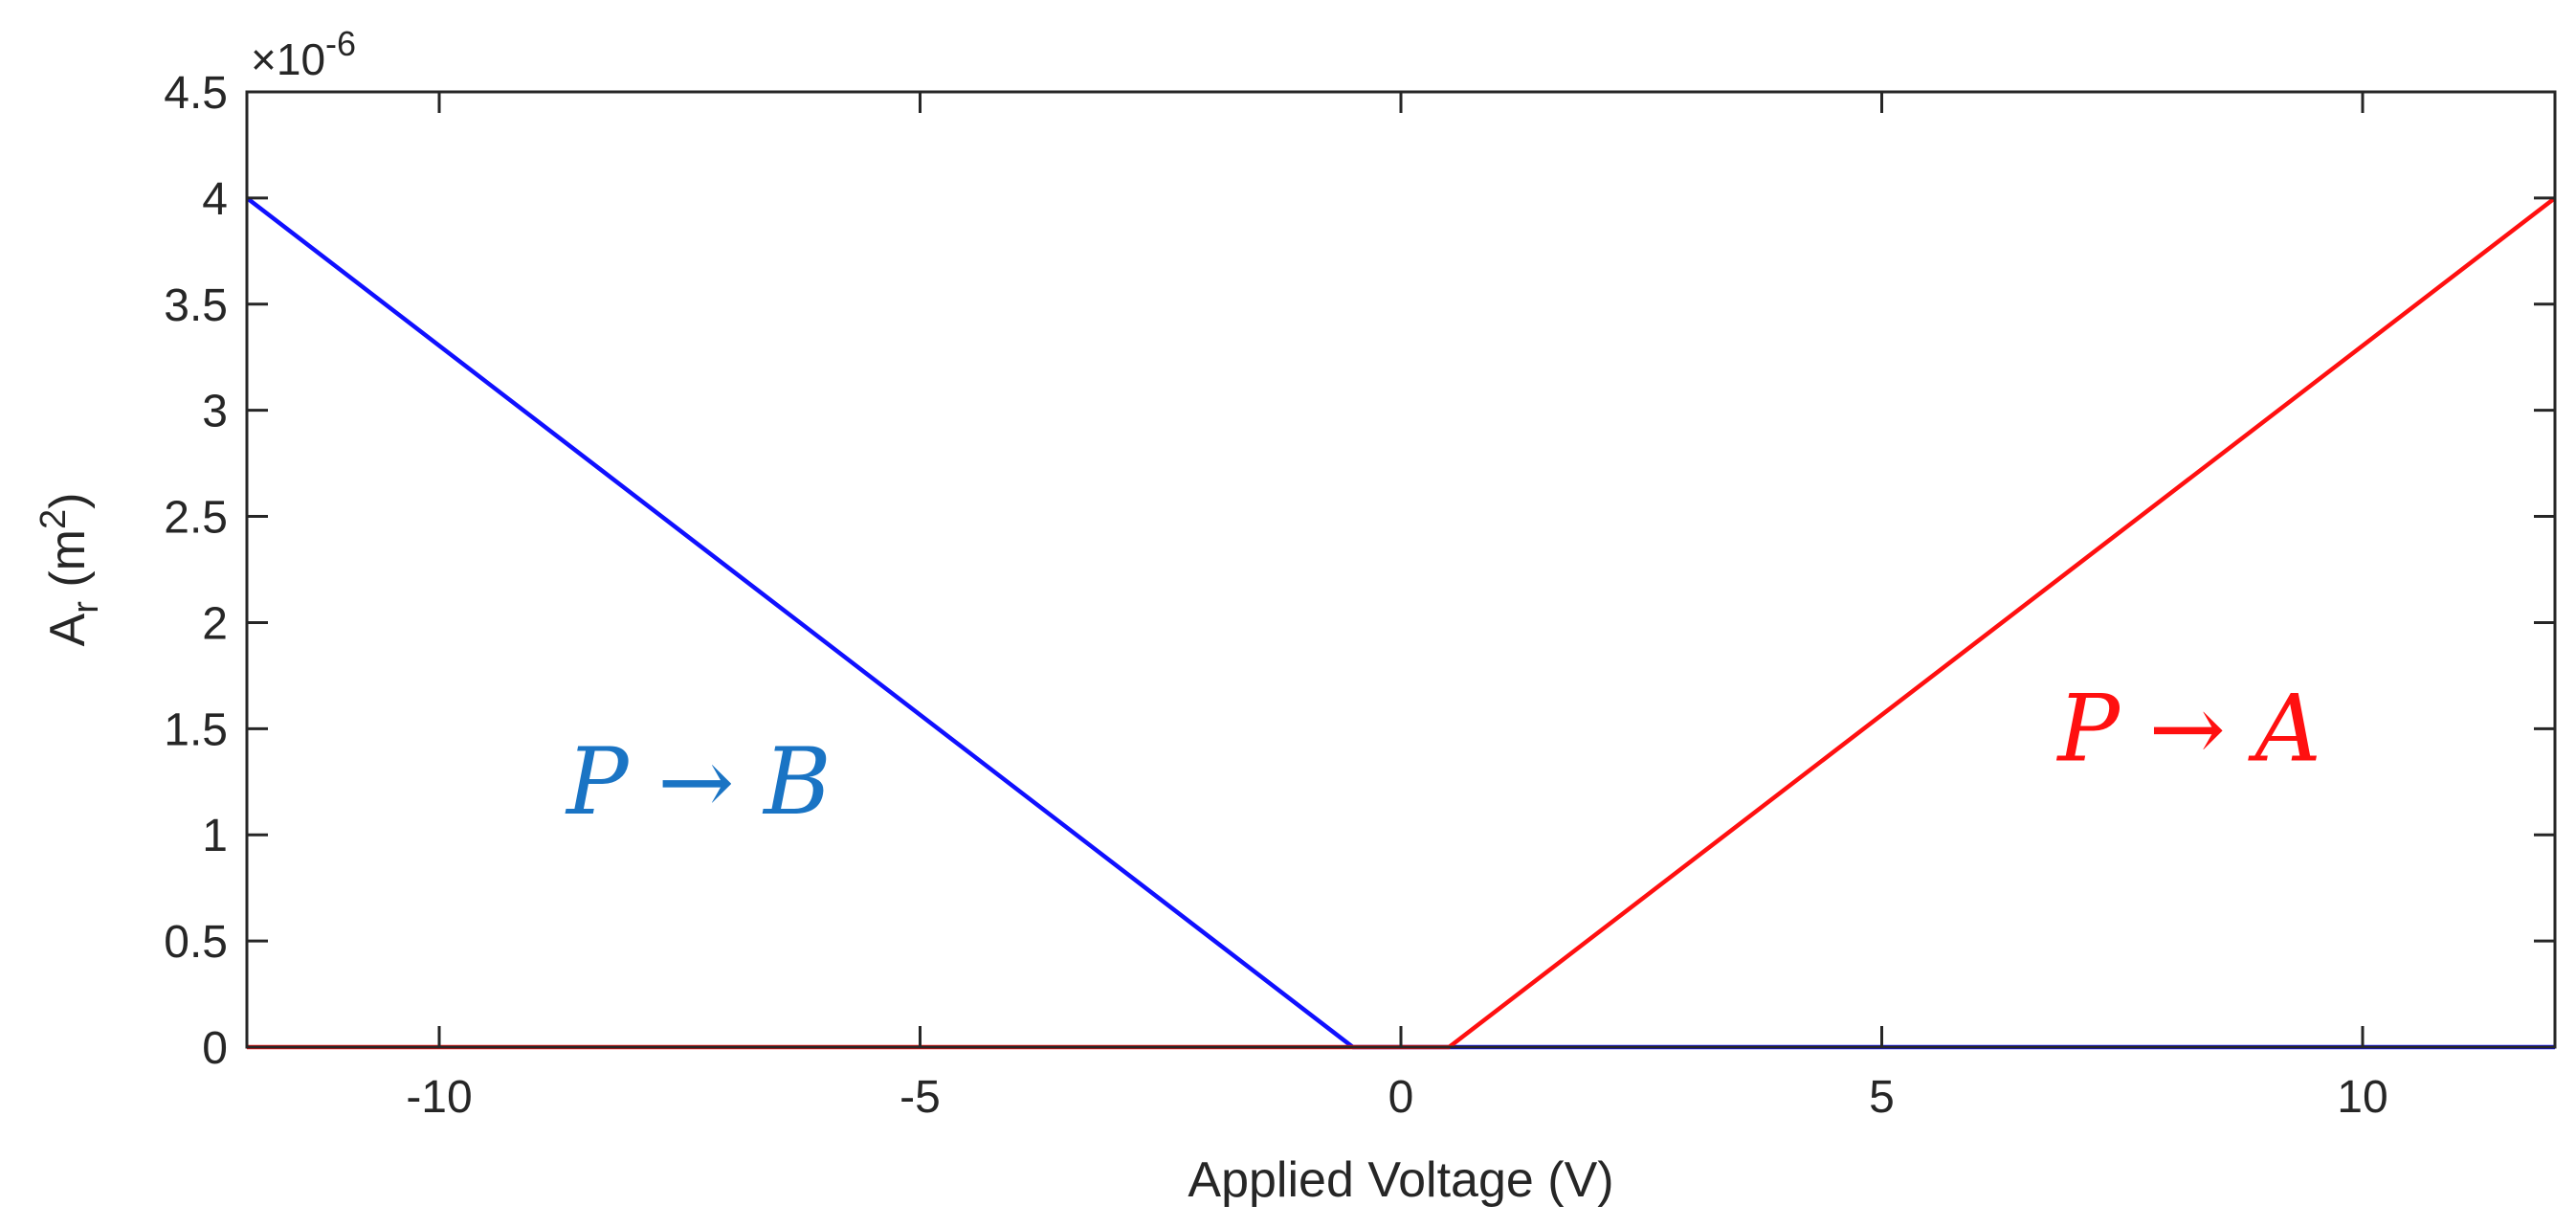  I want to click on y-tick-label: 3, so click(215, 412).